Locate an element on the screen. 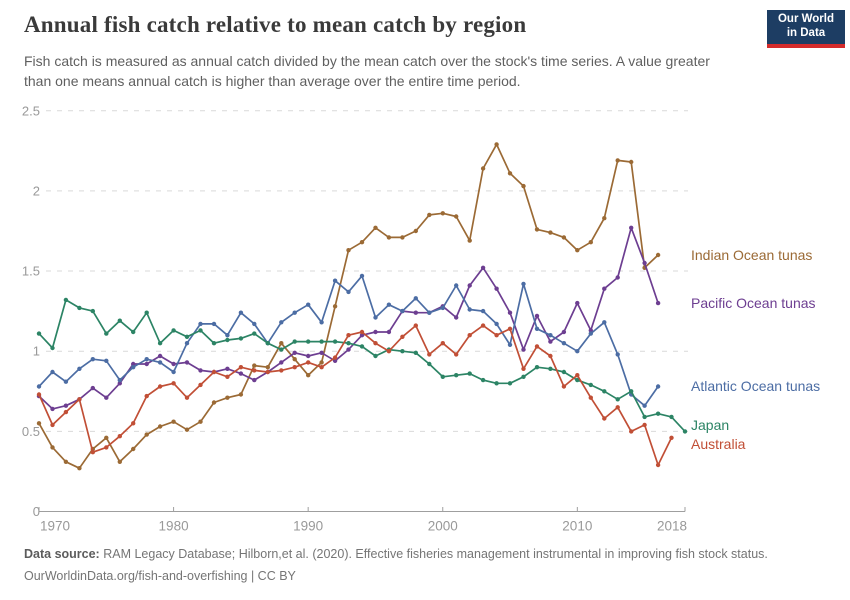 The image size is (850, 600). license-text: | CC BY is located at coordinates (271, 575).